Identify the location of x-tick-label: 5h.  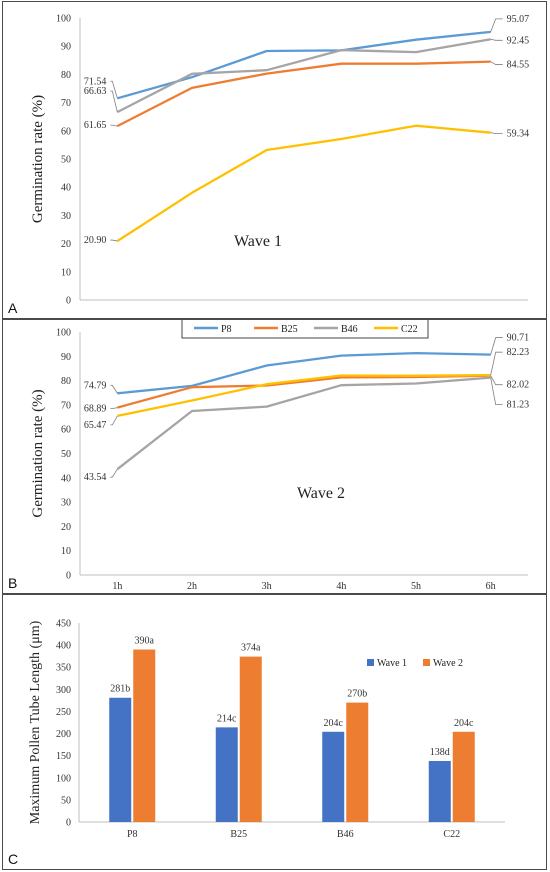
(416, 586).